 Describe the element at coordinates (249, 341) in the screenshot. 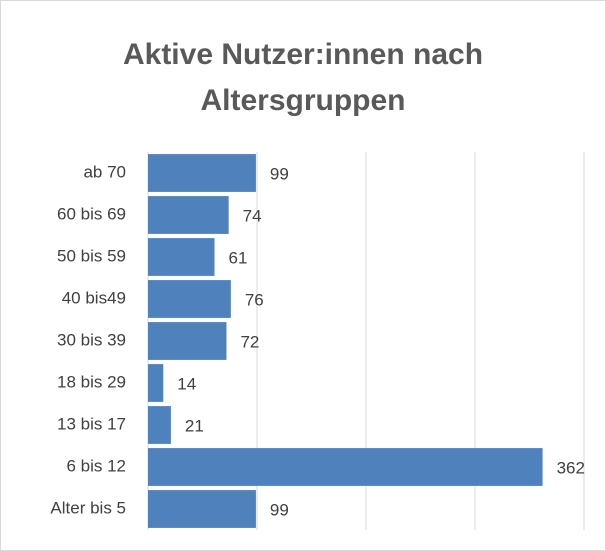

I see `value-label: 72` at that location.